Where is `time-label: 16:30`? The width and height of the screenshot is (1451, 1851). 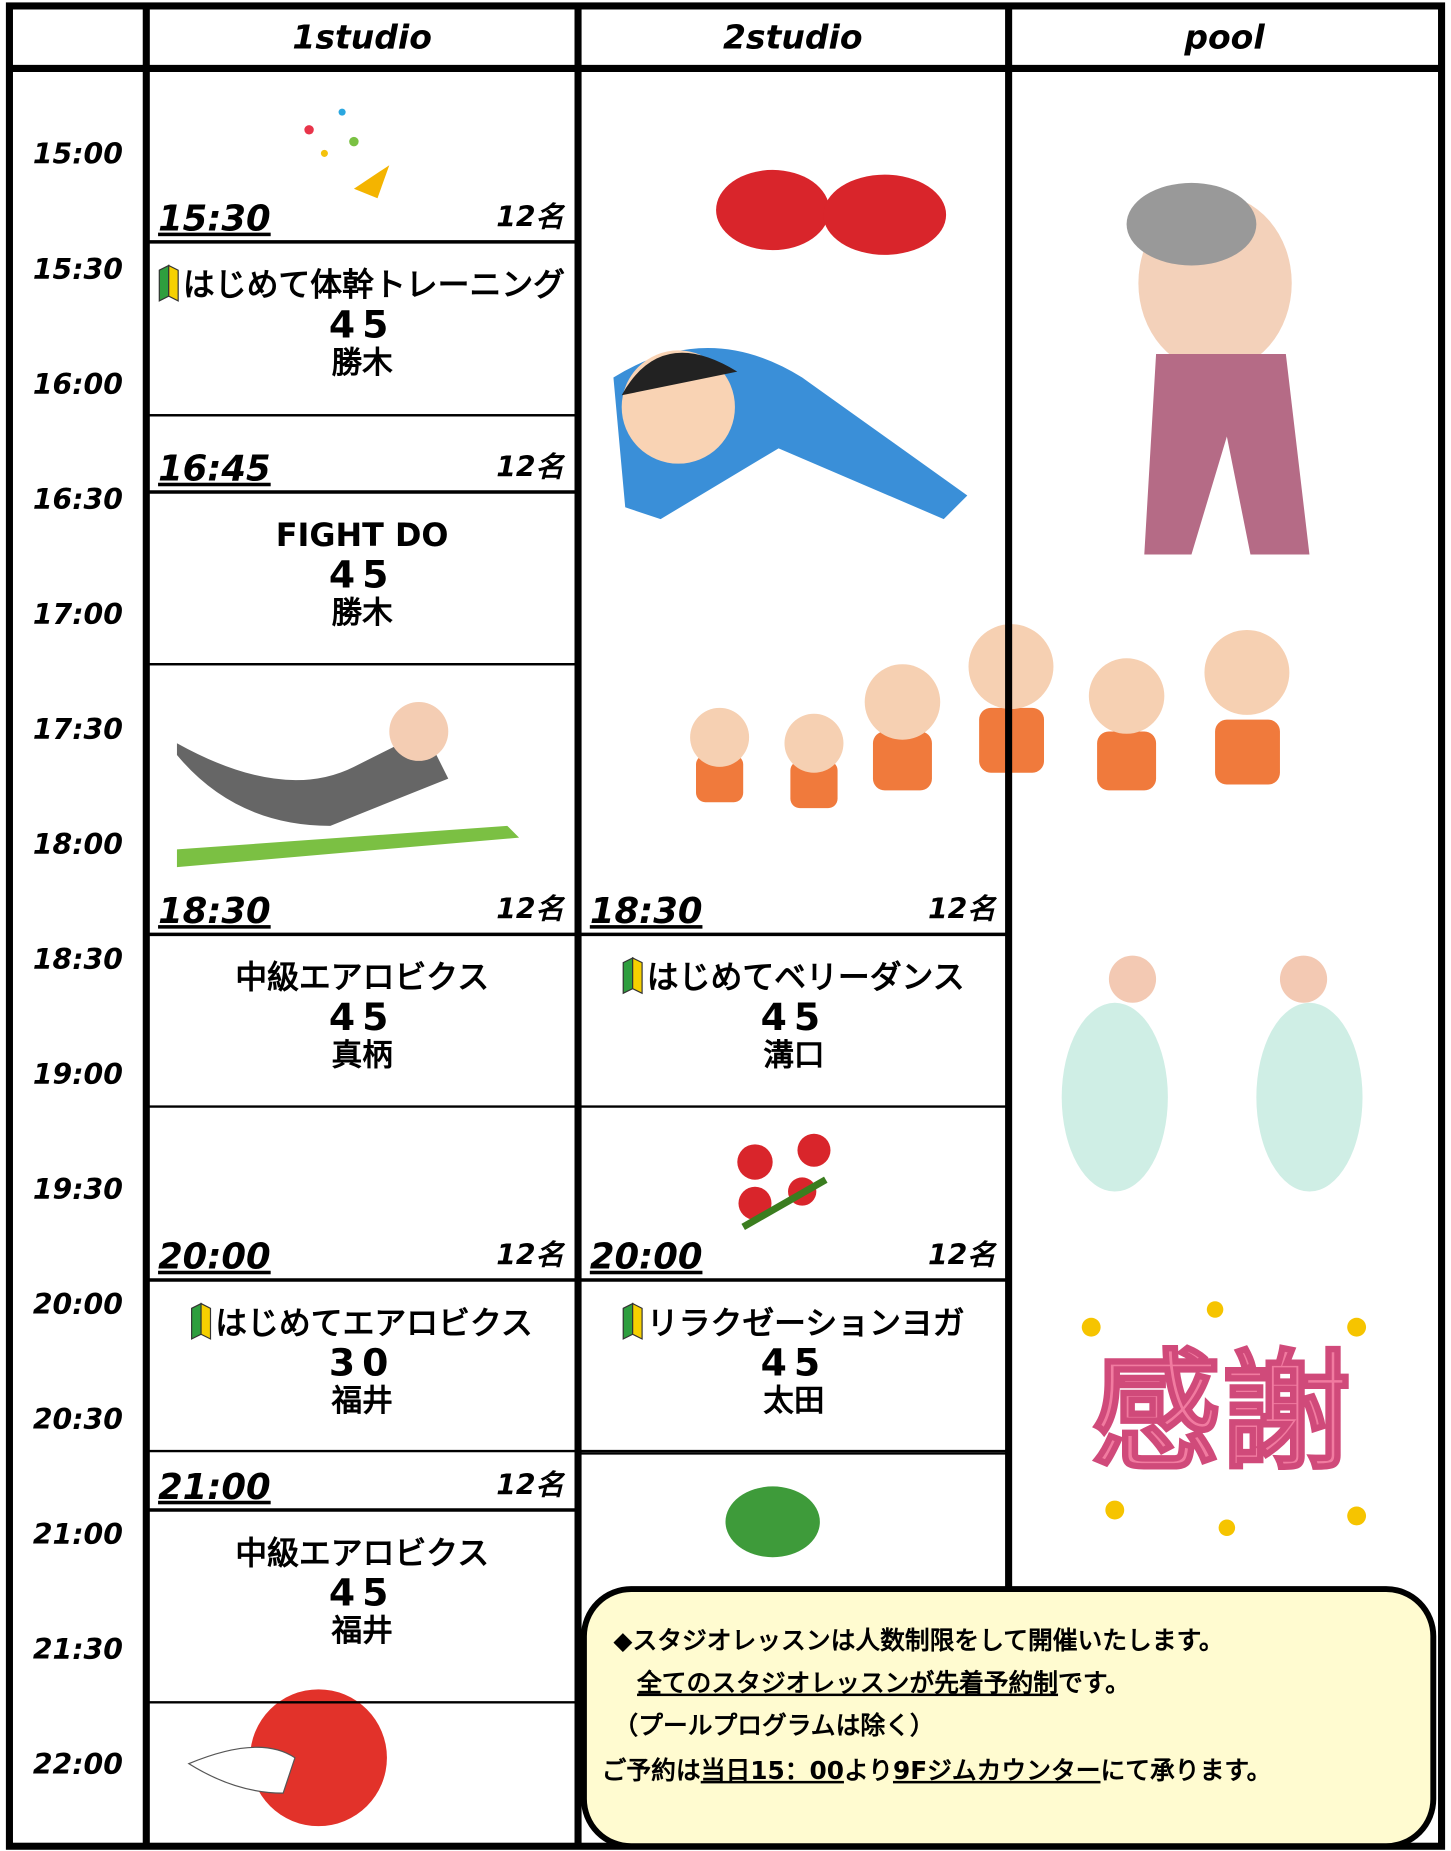
time-label: 16:30 is located at coordinates (78, 499).